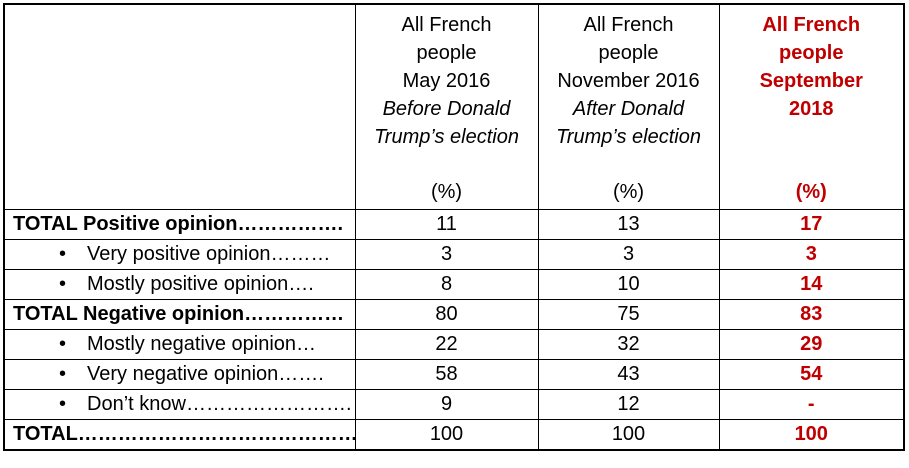 The height and width of the screenshot is (468, 909). Describe the element at coordinates (628, 314) in the screenshot. I see `cell-nov-total-negative: 75` at that location.